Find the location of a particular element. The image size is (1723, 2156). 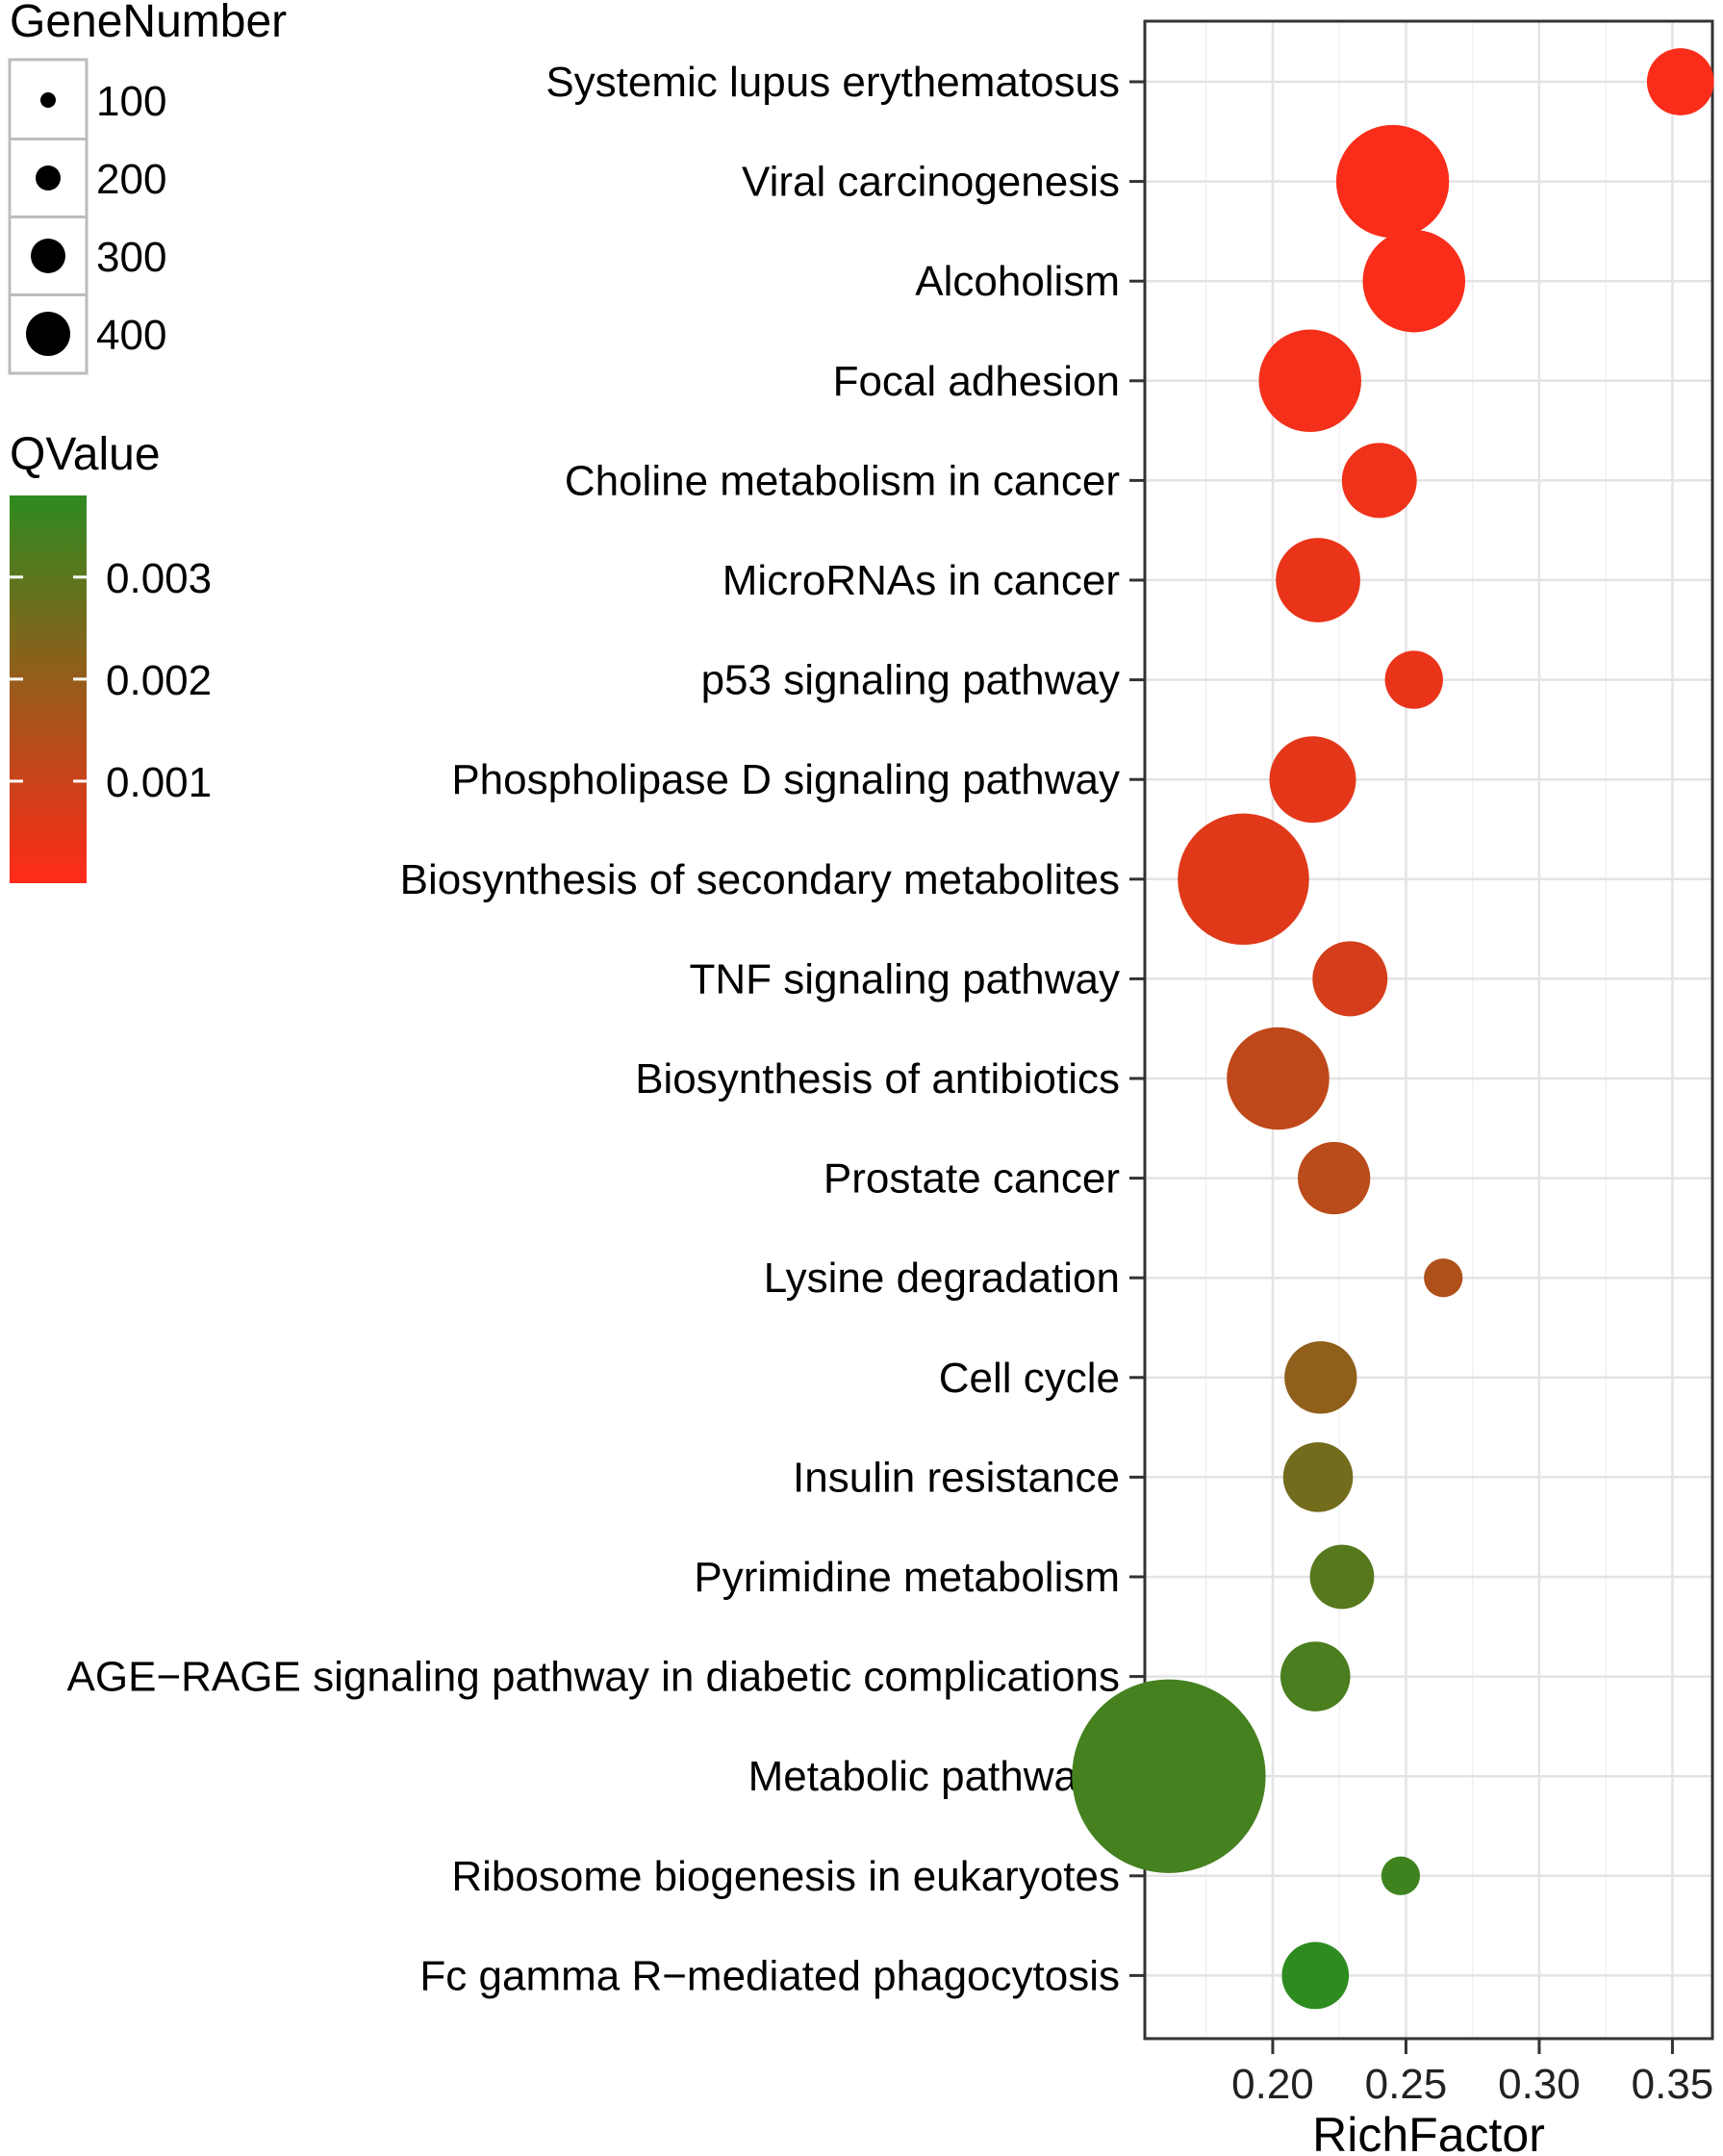

color-legend-title: QValue is located at coordinates (86, 454).